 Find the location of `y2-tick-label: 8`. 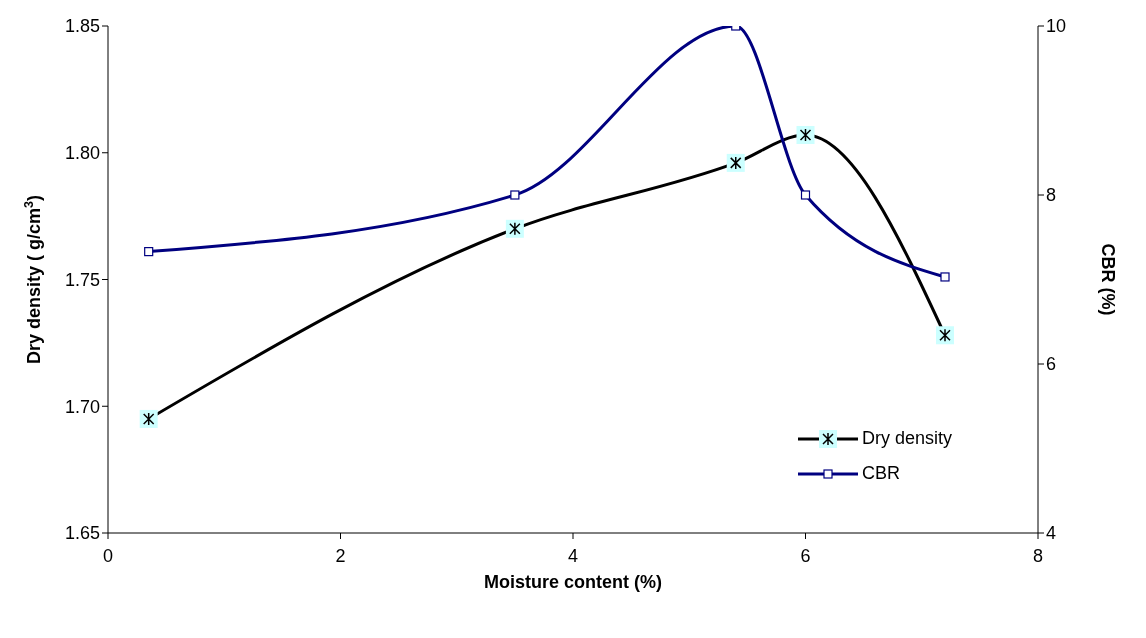

y2-tick-label: 8 is located at coordinates (1051, 195).